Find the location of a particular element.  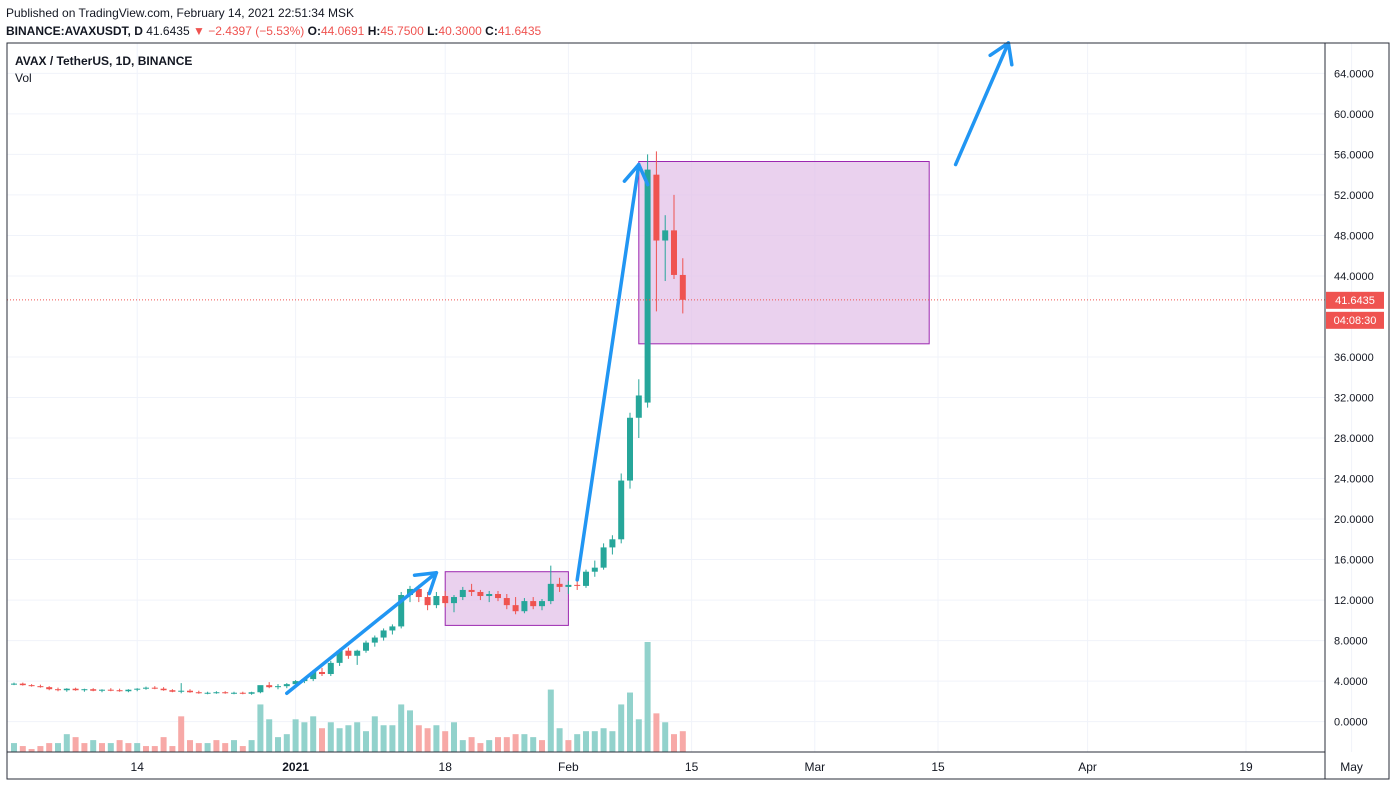

time-tick-label: Feb is located at coordinates (568, 767).